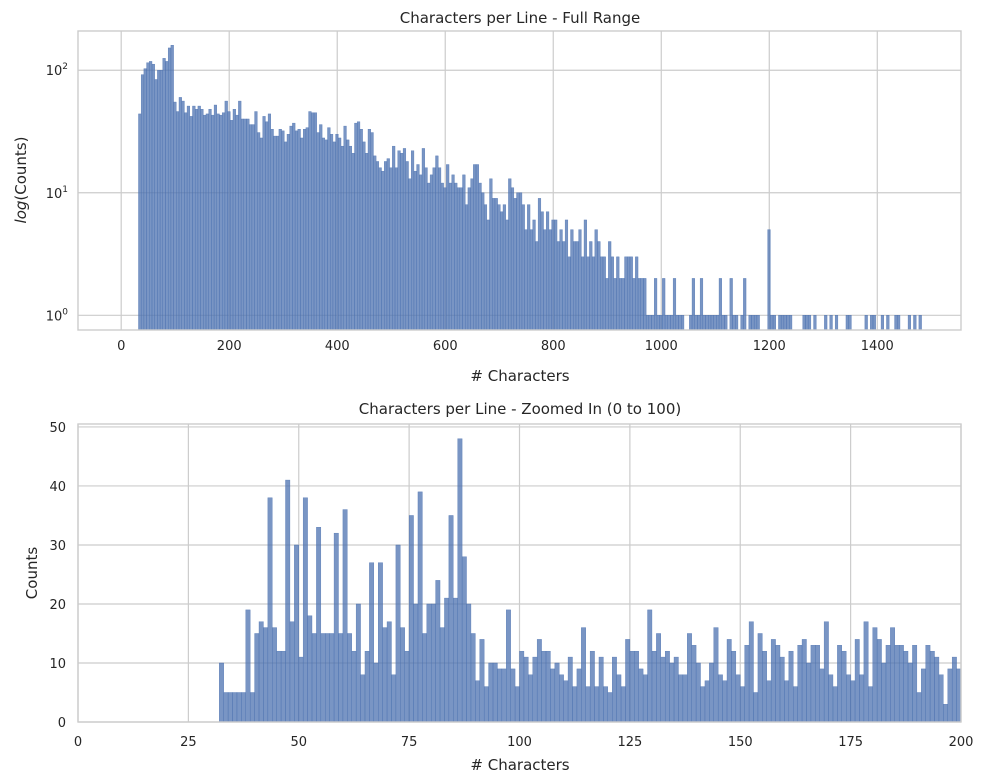 Image resolution: width=984 pixels, height=784 pixels. I want to click on zoomed-x-tick-label: 50, so click(298, 742).